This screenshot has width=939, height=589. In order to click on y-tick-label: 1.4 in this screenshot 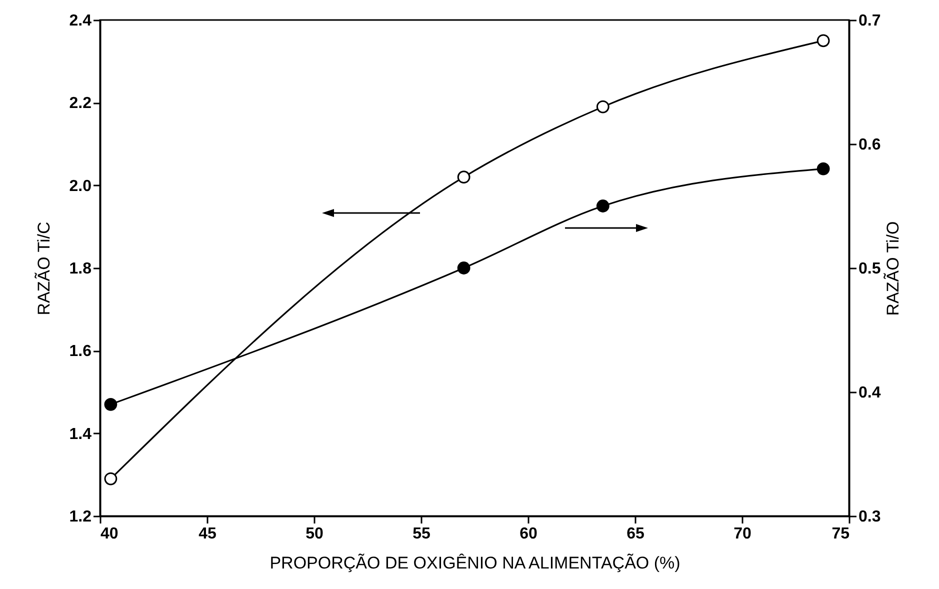, I will do `click(80, 434)`.